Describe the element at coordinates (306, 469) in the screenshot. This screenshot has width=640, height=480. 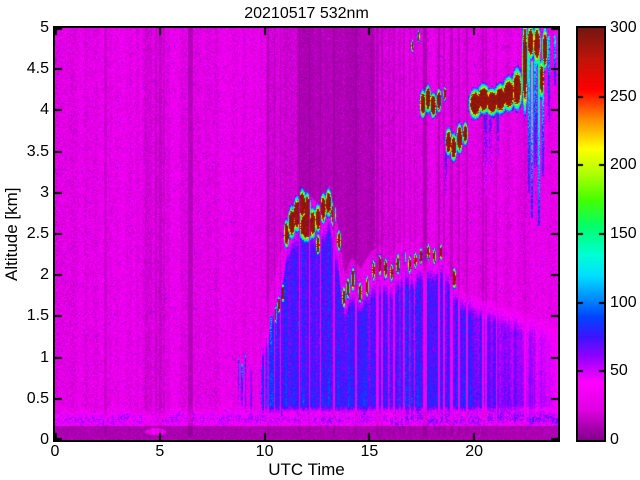
I see `x-axis-label: UTC Time` at that location.